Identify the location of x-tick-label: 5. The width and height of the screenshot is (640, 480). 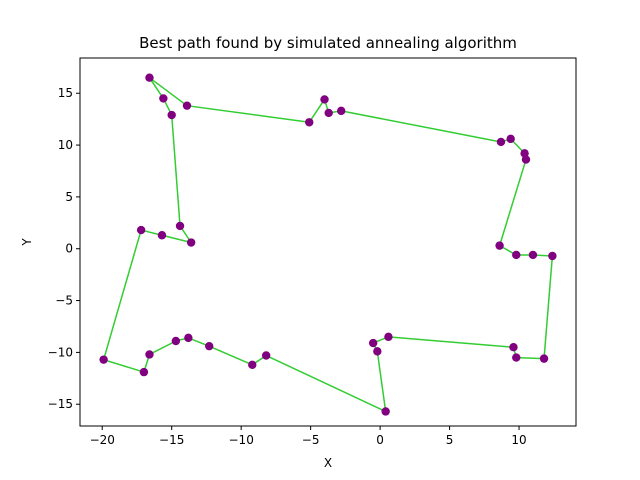
(450, 440).